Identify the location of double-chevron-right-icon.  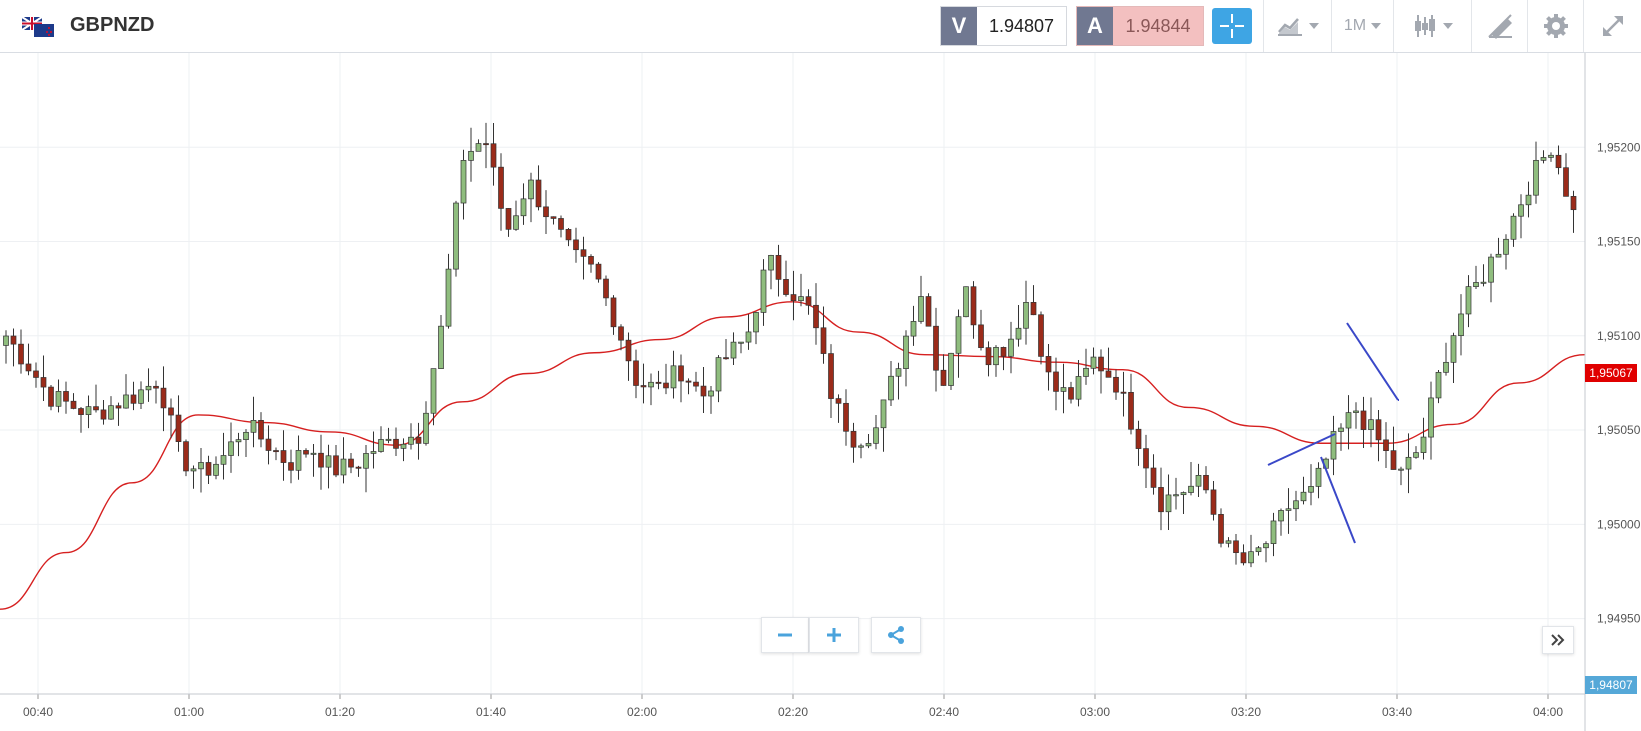
(1558, 640).